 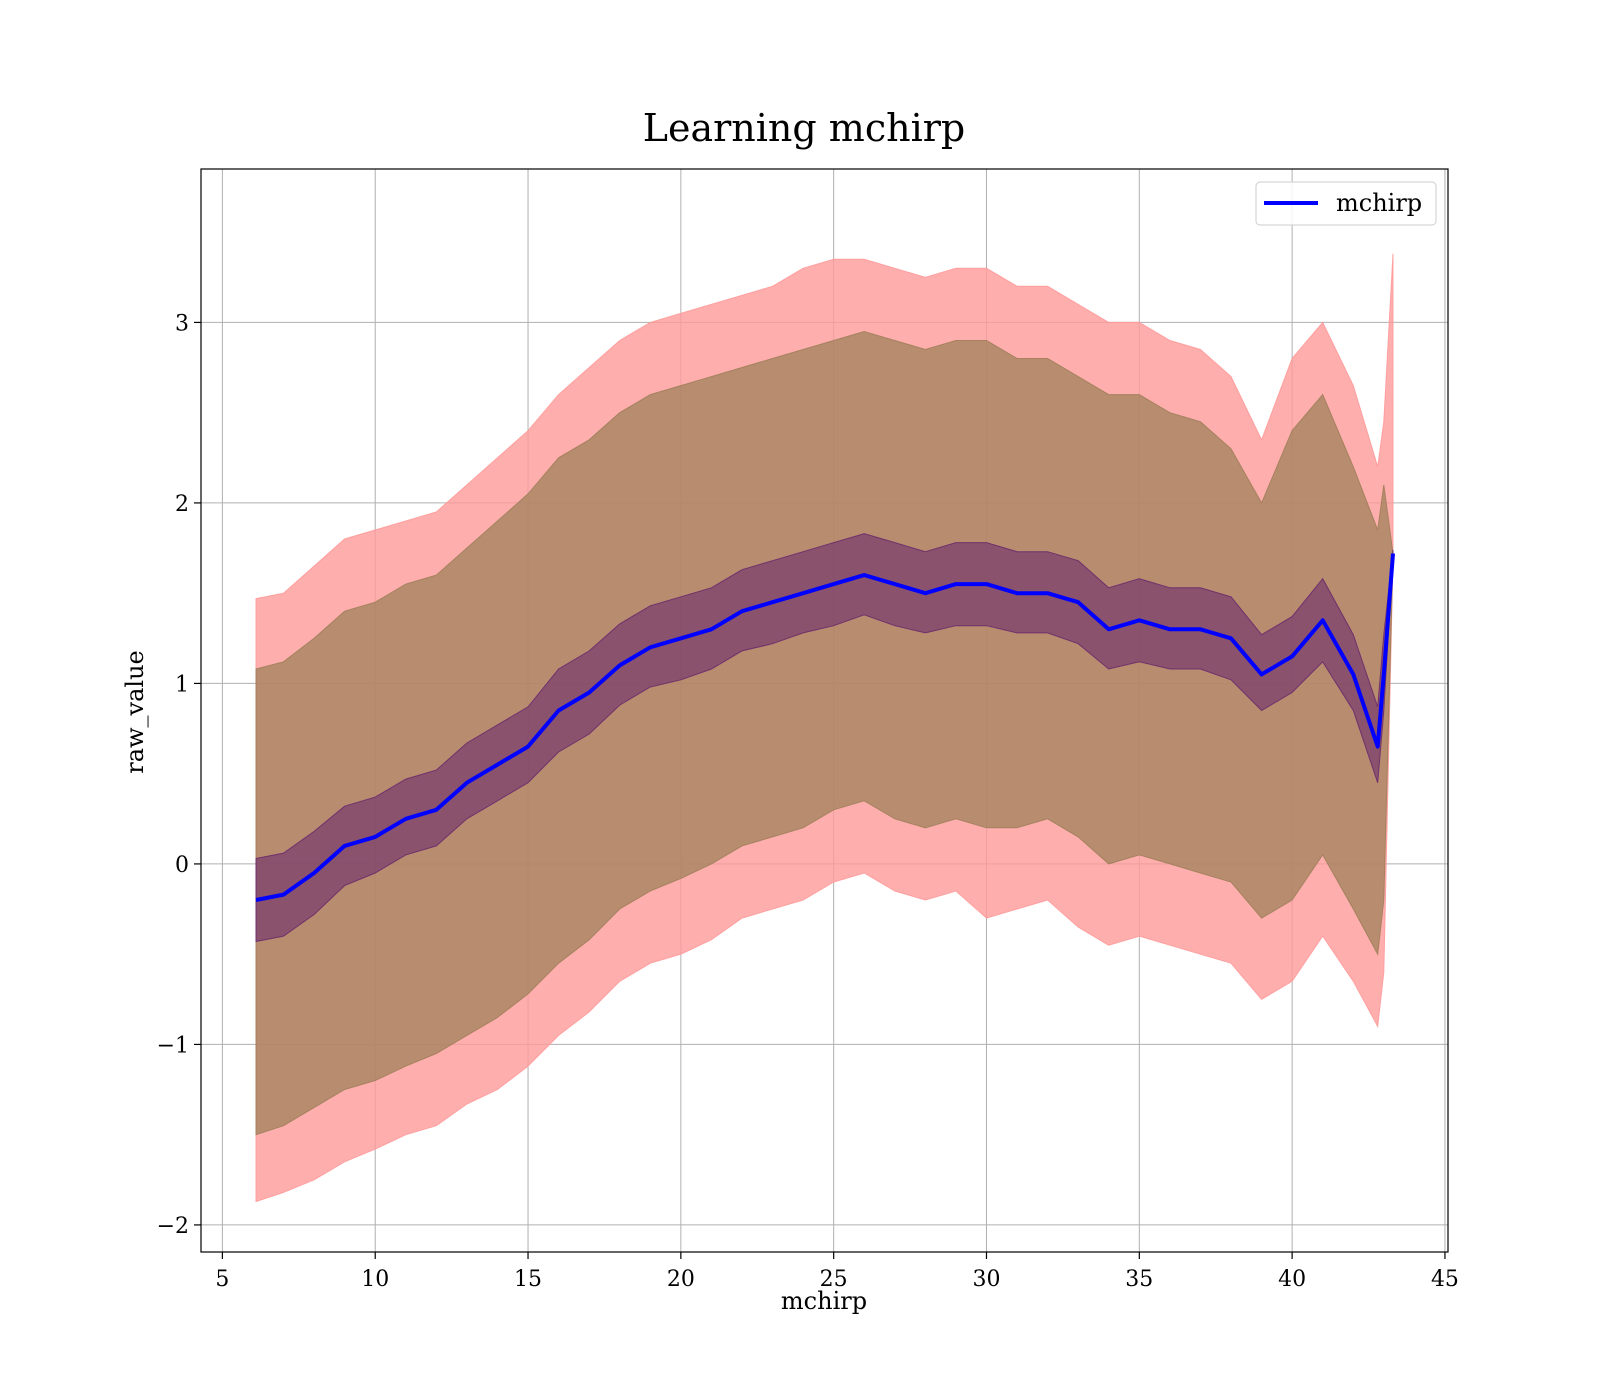 I want to click on y-tick-label: 0, so click(x=182, y=865).